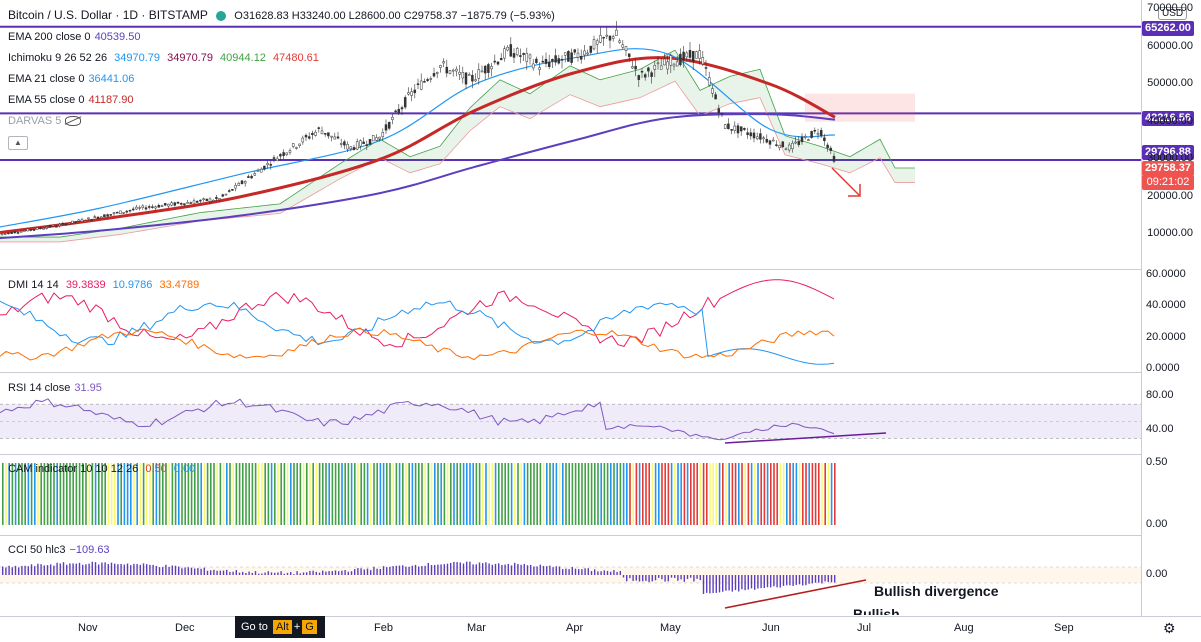  I want to click on legend-ema21: EMA 21 close 0 36441.06, so click(71, 79).